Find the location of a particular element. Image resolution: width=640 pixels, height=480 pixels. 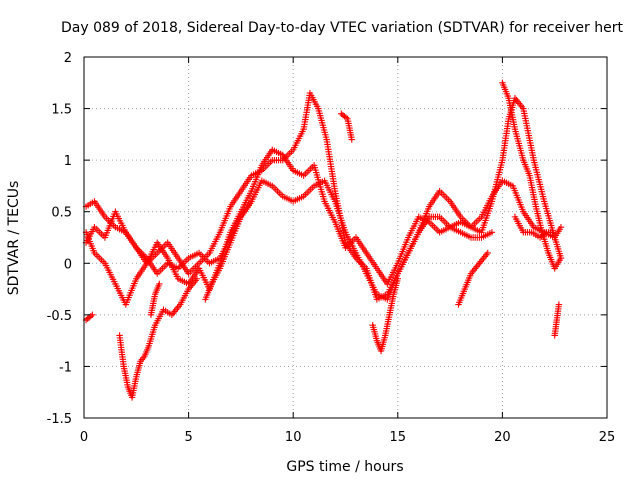

series-satellite-track-g is located at coordinates (228, 250).